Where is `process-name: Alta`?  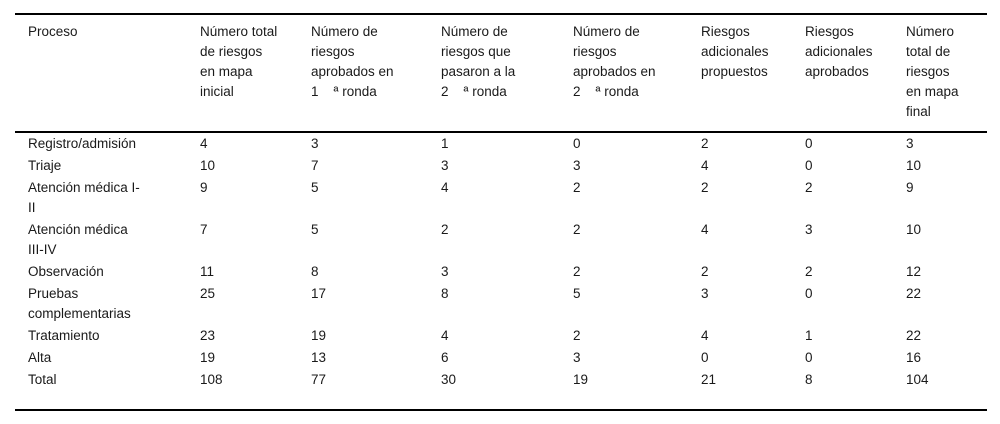
process-name: Alta is located at coordinates (40, 357).